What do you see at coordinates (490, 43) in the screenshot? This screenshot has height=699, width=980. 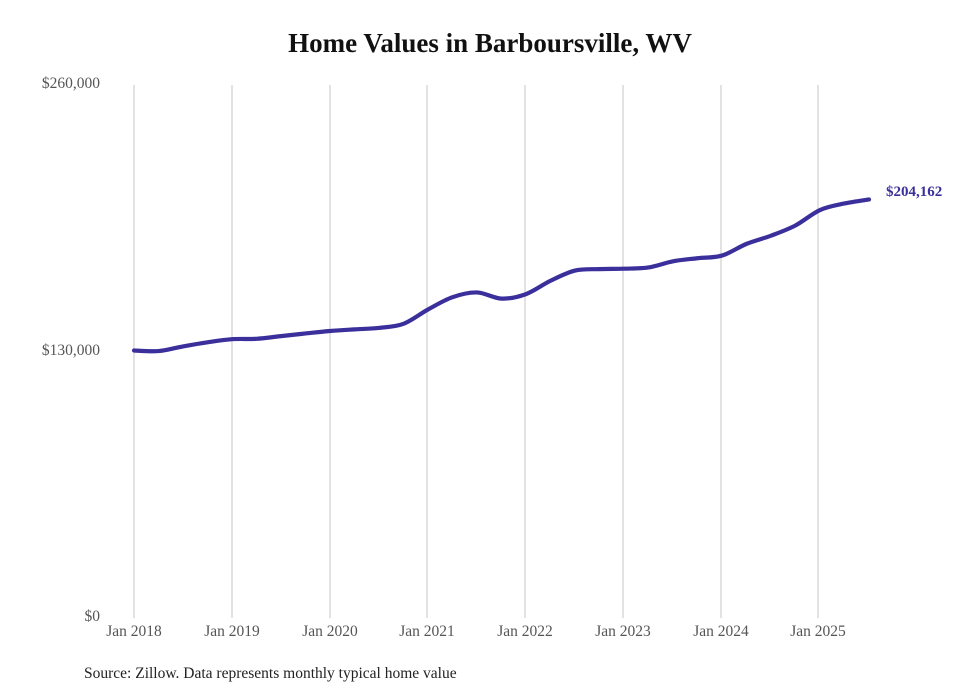 I see `page-title: Home Values in Barboursville, WV` at bounding box center [490, 43].